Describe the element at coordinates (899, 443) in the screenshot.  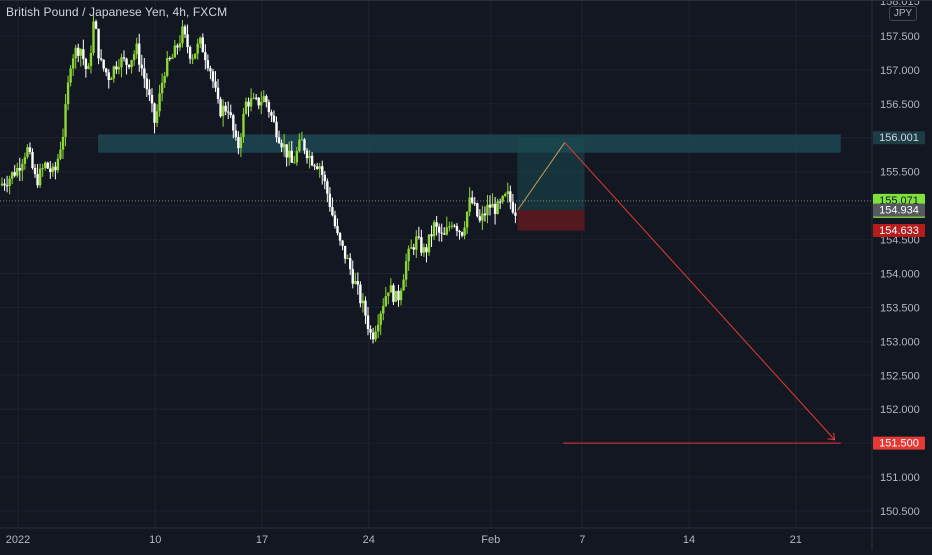
I see `price-tag: 151.500` at that location.